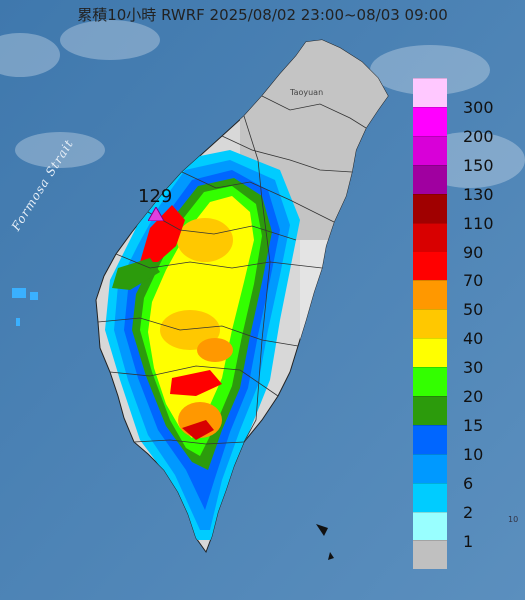  Describe the element at coordinates (478, 136) in the screenshot. I see `legend-label: 200` at that location.